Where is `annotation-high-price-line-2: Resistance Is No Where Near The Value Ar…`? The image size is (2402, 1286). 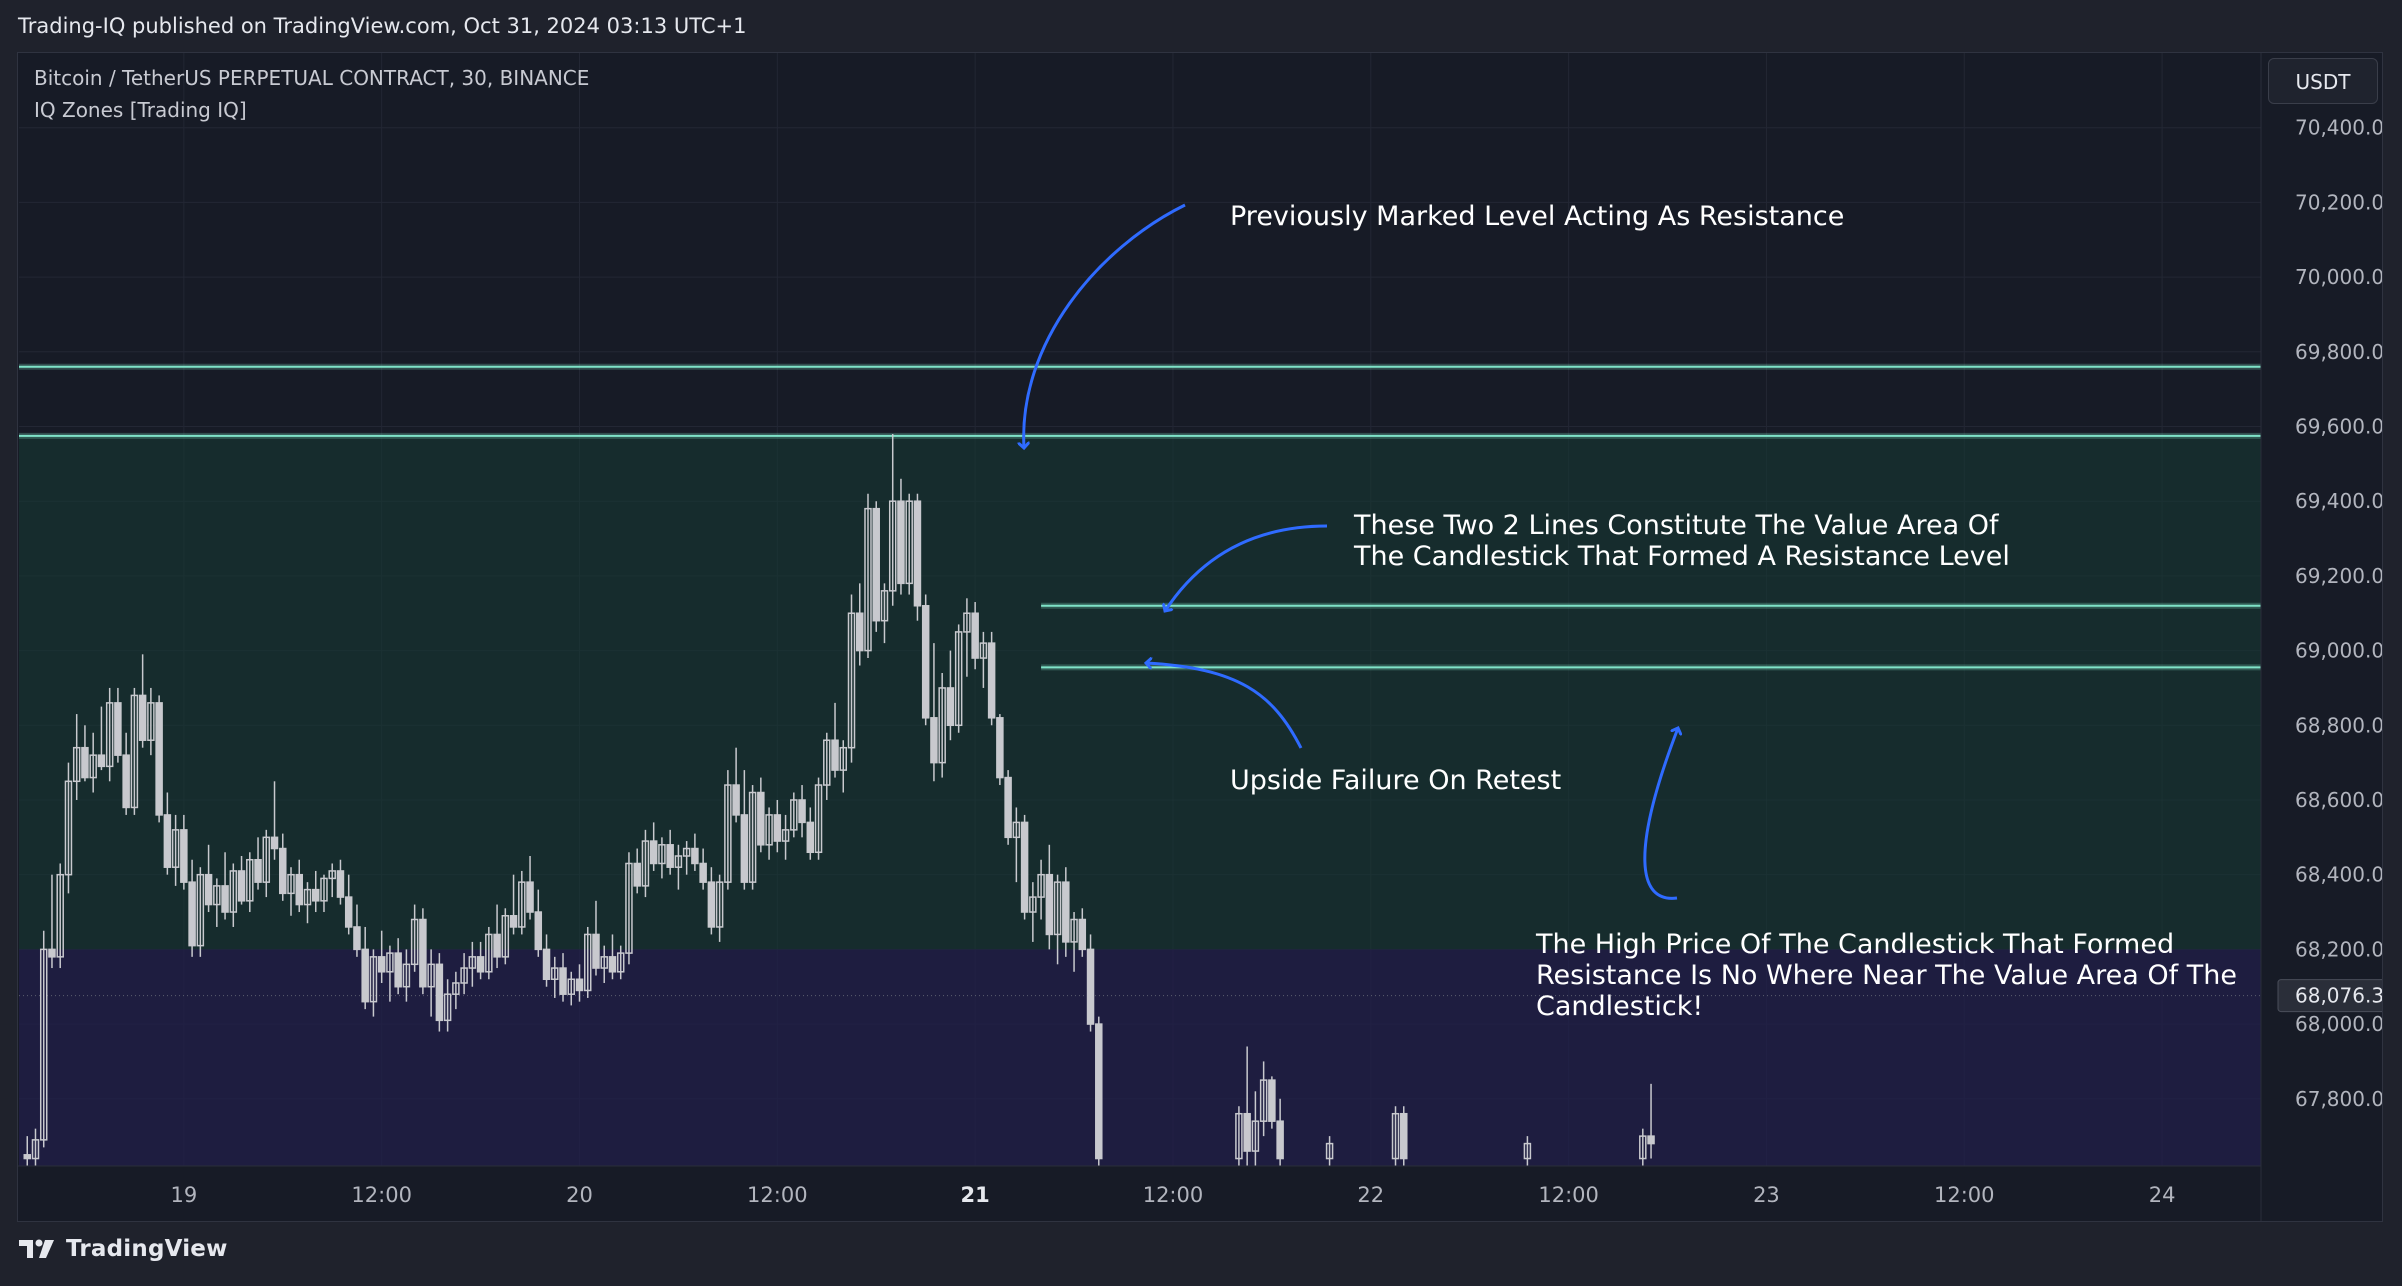 annotation-high-price-line-2: Resistance Is No Where Near The Value Ar… is located at coordinates (1886, 975).